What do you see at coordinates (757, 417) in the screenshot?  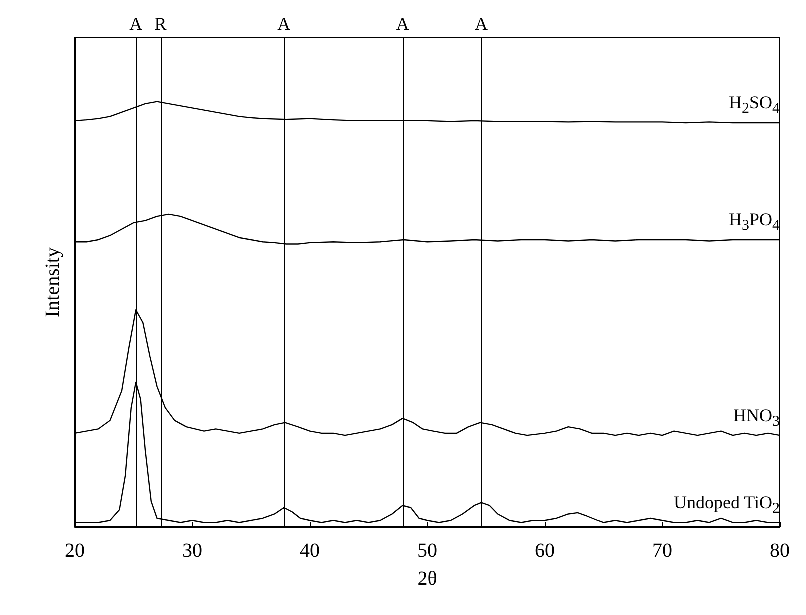 I see `series-label: HNO$_{3}$` at bounding box center [757, 417].